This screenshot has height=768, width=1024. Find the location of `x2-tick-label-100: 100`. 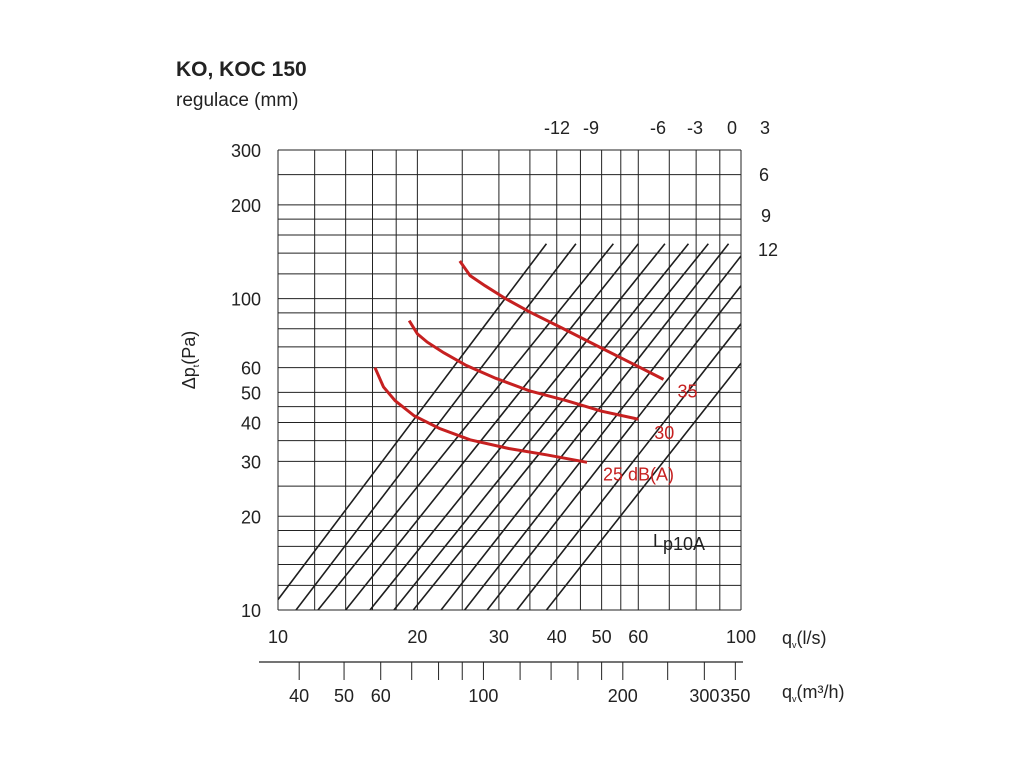

x2-tick-label-100: 100 is located at coordinates (483, 696).